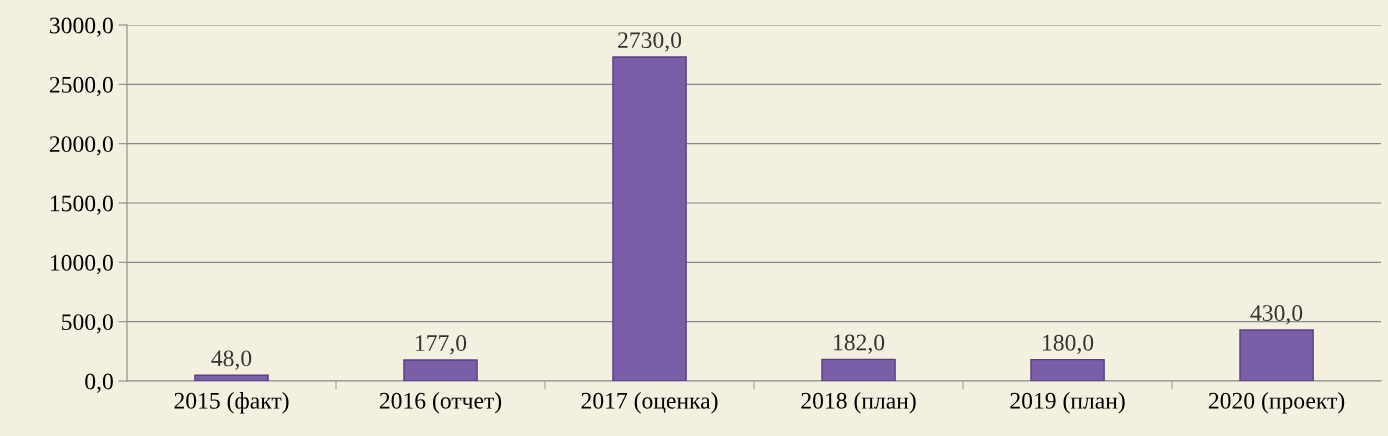 The height and width of the screenshot is (436, 1388). What do you see at coordinates (81, 86) in the screenshot?
I see `y-tick-label: 2500,0` at bounding box center [81, 86].